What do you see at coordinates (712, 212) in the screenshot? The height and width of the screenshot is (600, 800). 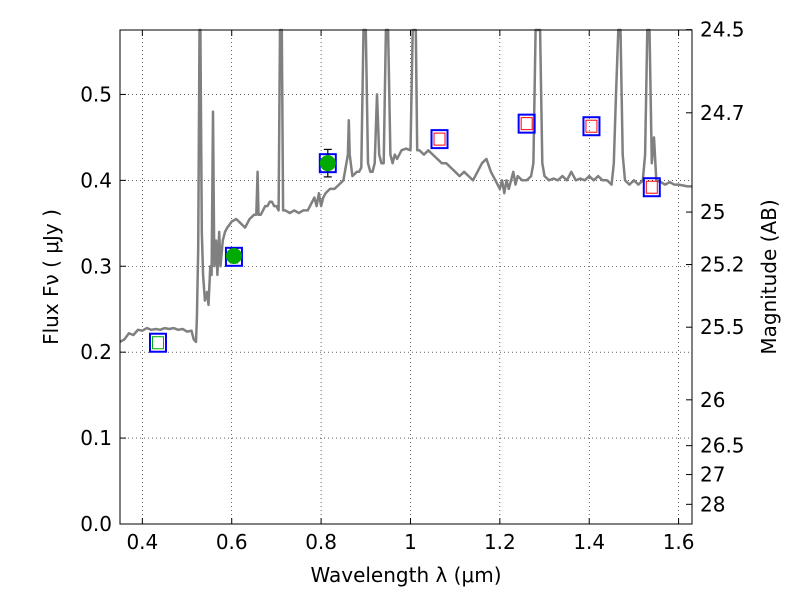 I see `y2-tick-label: 25` at bounding box center [712, 212].